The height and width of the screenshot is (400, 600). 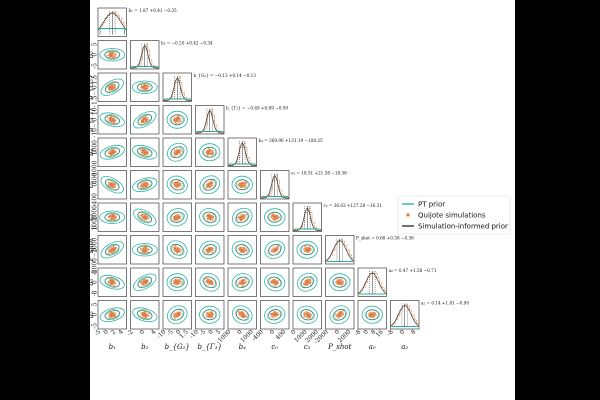 What do you see at coordinates (97, 332) in the screenshot?
I see `x-tick-label: -5` at bounding box center [97, 332].